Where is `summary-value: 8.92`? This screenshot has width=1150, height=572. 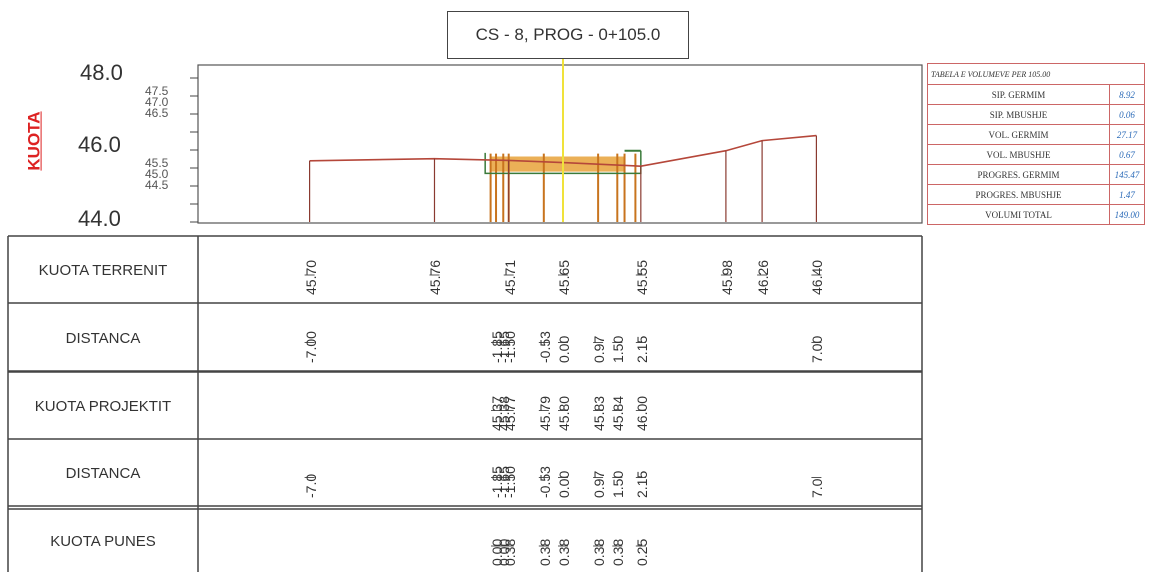 summary-value: 8.92 is located at coordinates (1127, 94).